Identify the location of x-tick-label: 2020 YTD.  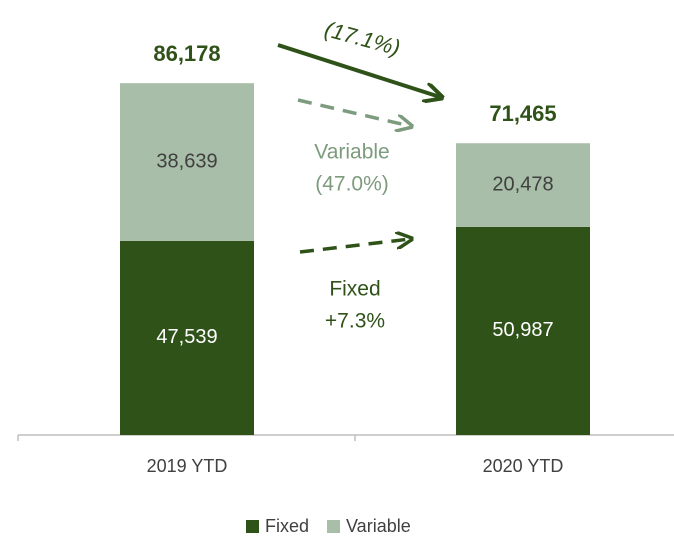
(523, 466).